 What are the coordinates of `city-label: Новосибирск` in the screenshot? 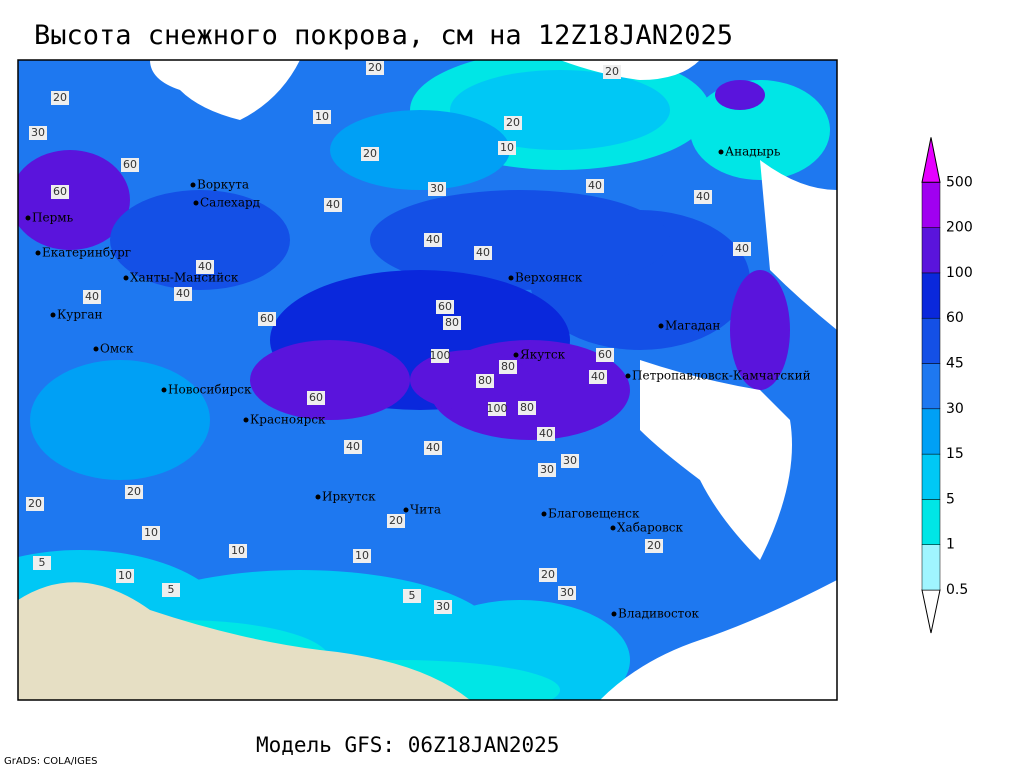 It's located at (210, 390).